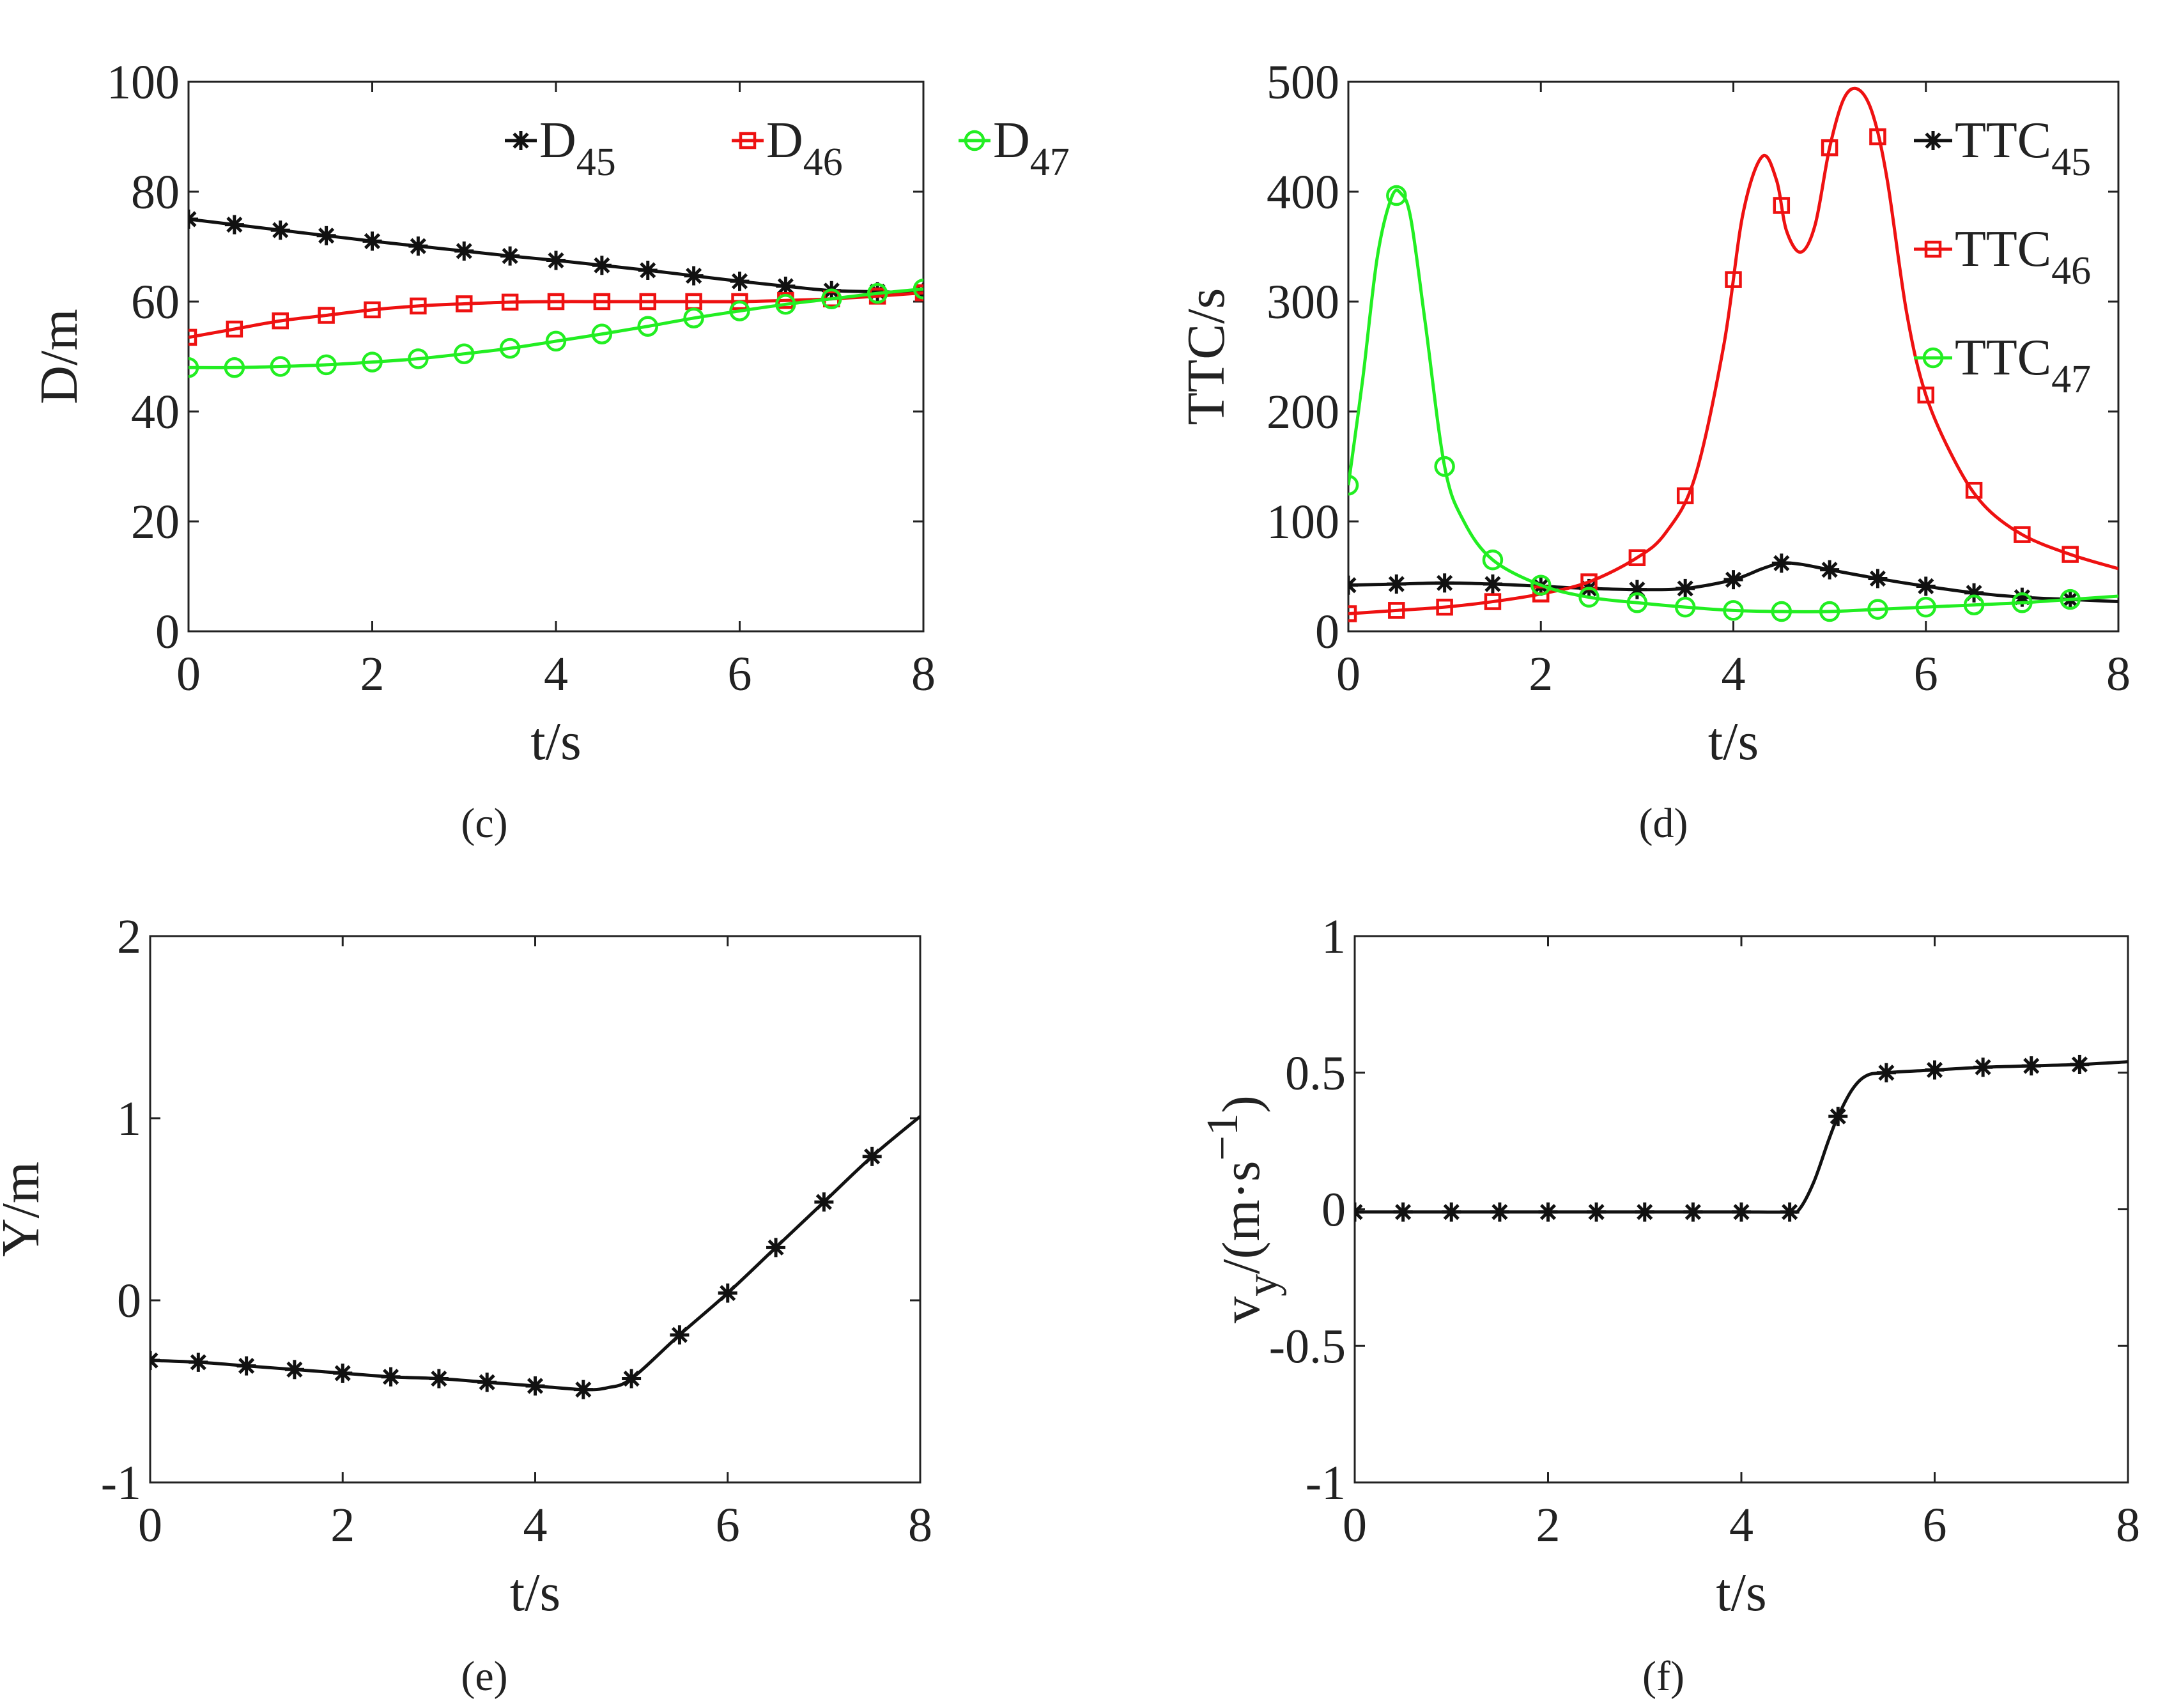 The height and width of the screenshot is (1708, 2158). Describe the element at coordinates (1663, 1676) in the screenshot. I see `panel-caption: (f)` at that location.